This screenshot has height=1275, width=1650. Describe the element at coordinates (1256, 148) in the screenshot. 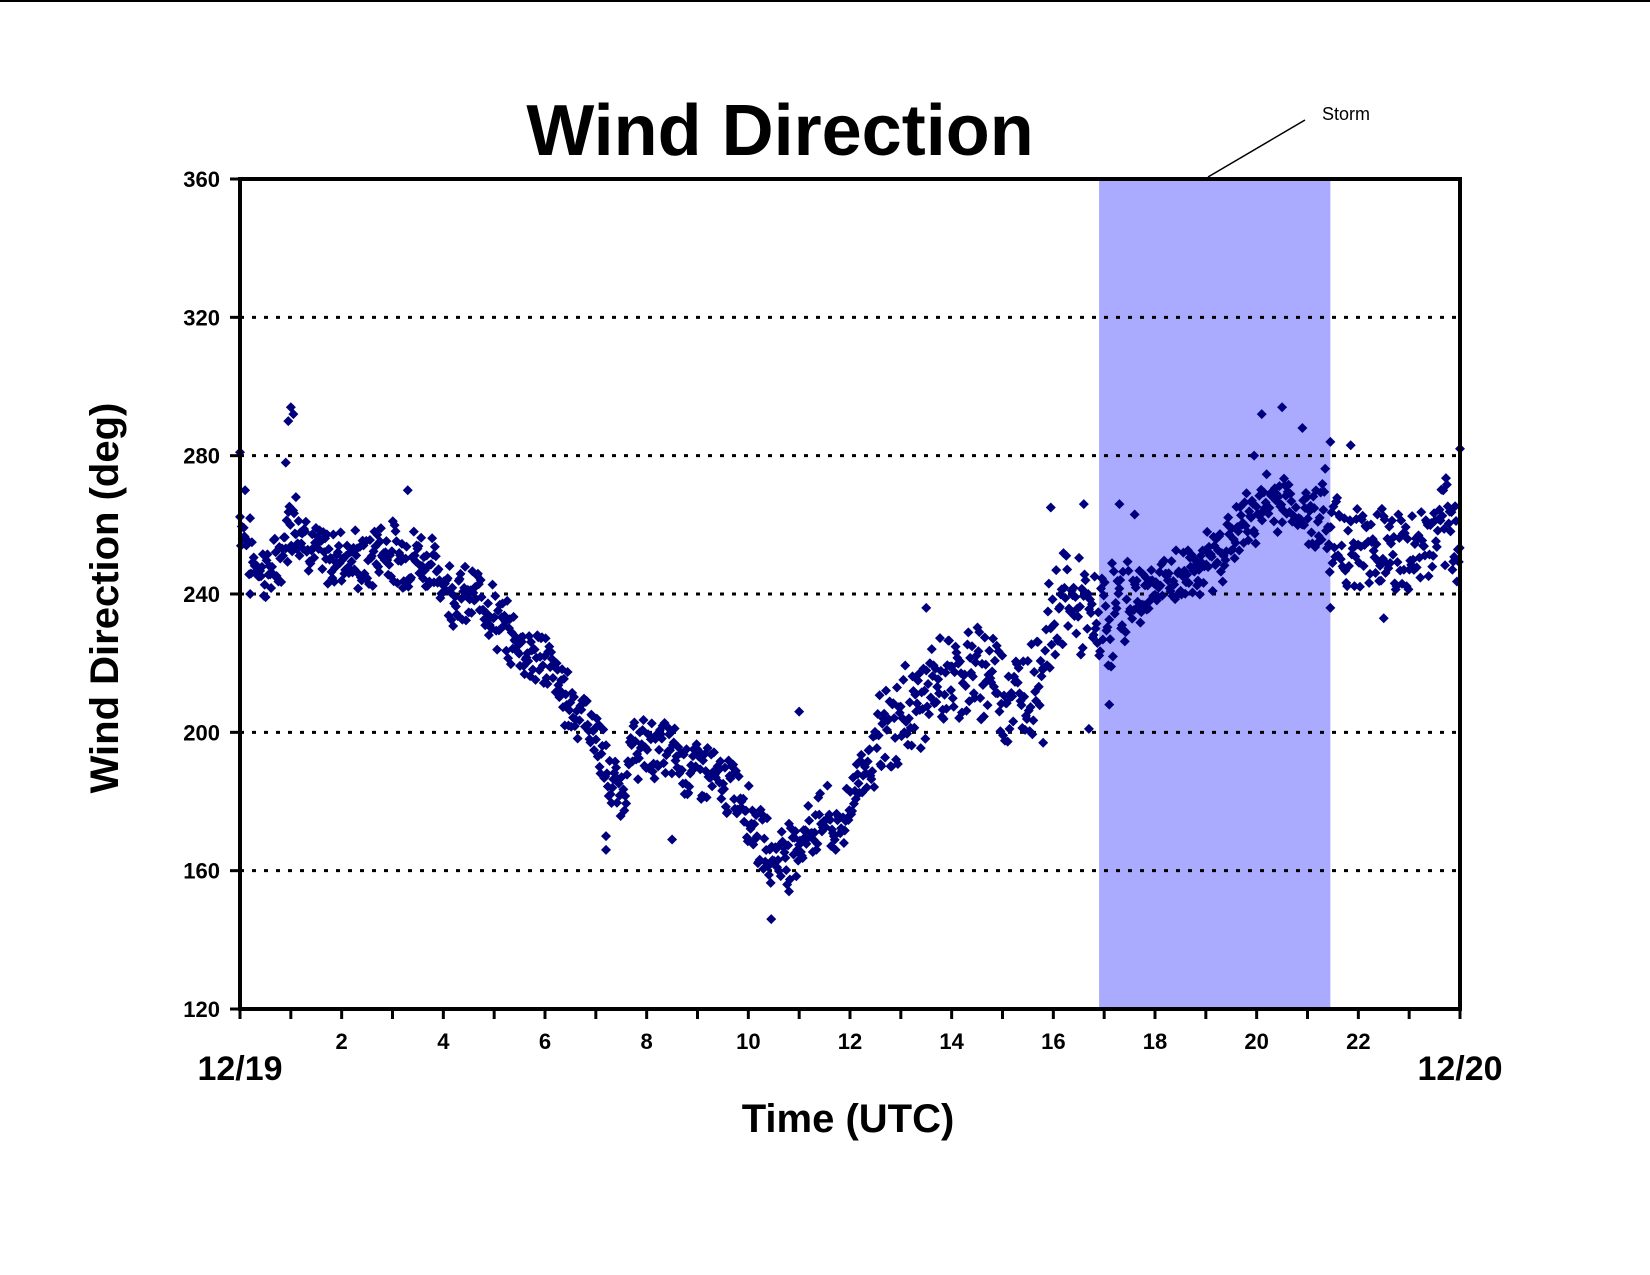

I see `storm-annotation-line` at that location.